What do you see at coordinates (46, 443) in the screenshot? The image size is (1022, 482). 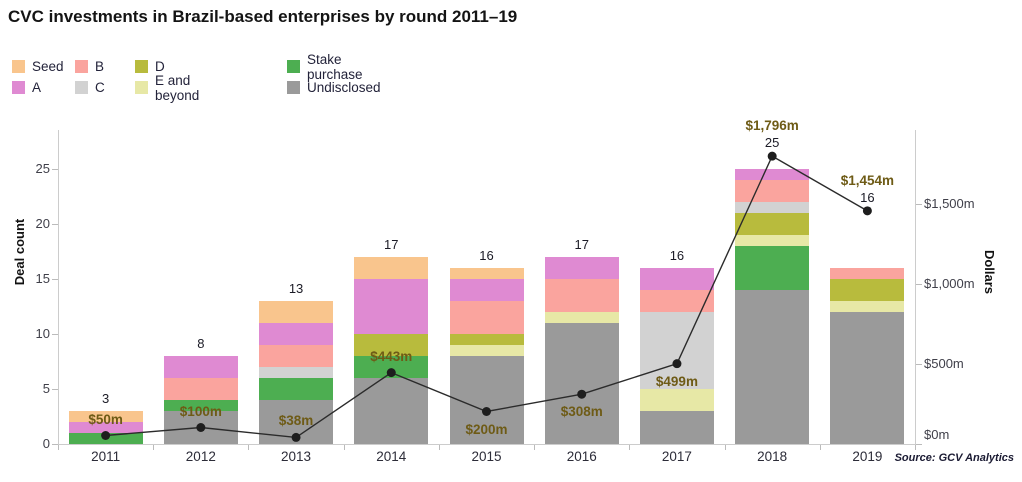 I see `left-tick-label-0: 0` at bounding box center [46, 443].